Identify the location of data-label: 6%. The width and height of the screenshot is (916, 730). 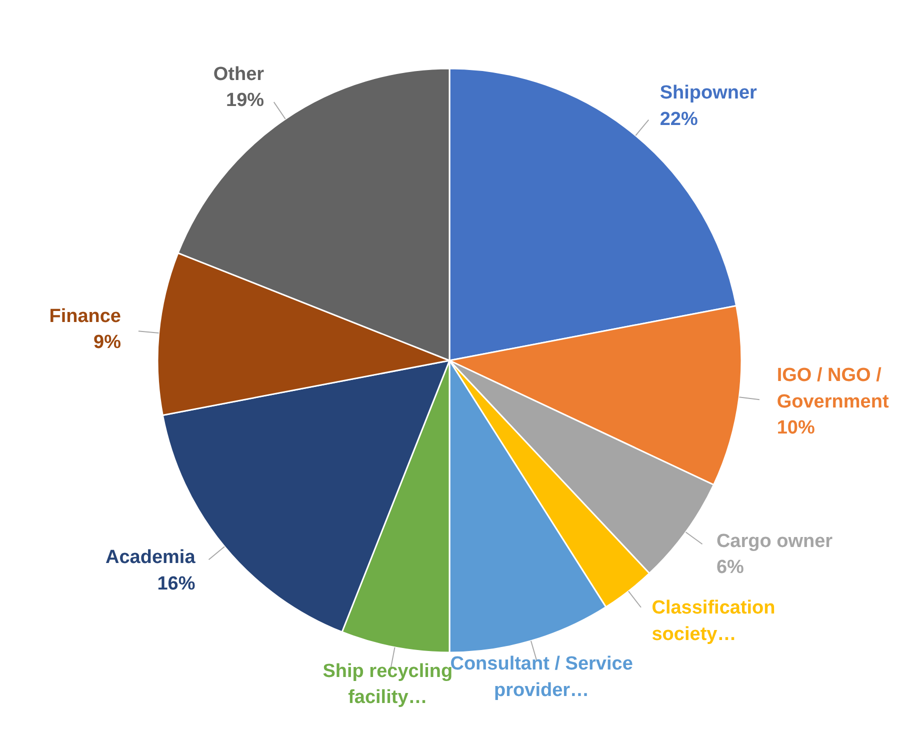
(730, 567).